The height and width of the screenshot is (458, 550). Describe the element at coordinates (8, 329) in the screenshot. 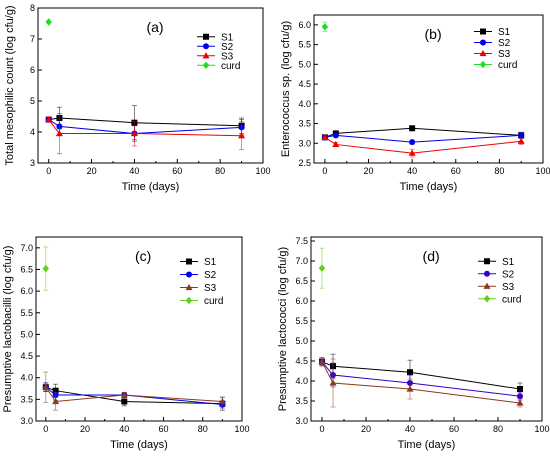

I see `y-axis-title: Presumptive lactobacilli (log cfu/g)` at that location.